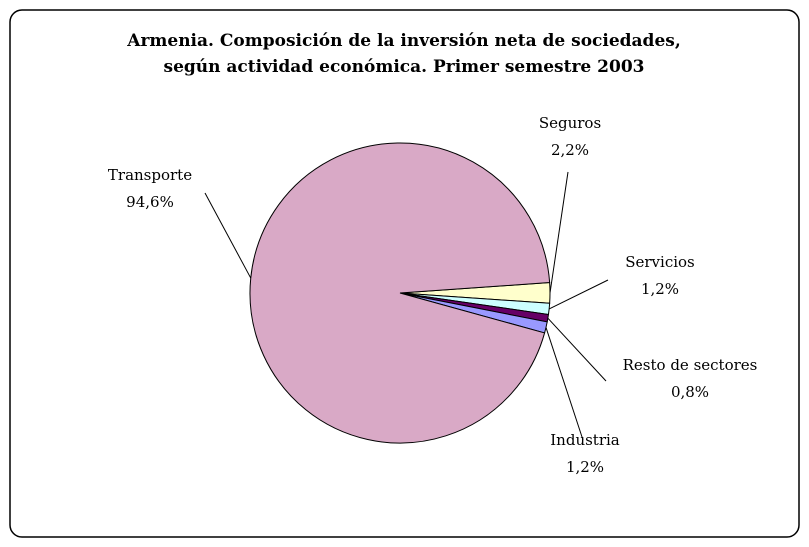 This screenshot has height=547, width=809. Describe the element at coordinates (690, 392) in the screenshot. I see `slice-value-label: 0,8%` at that location.